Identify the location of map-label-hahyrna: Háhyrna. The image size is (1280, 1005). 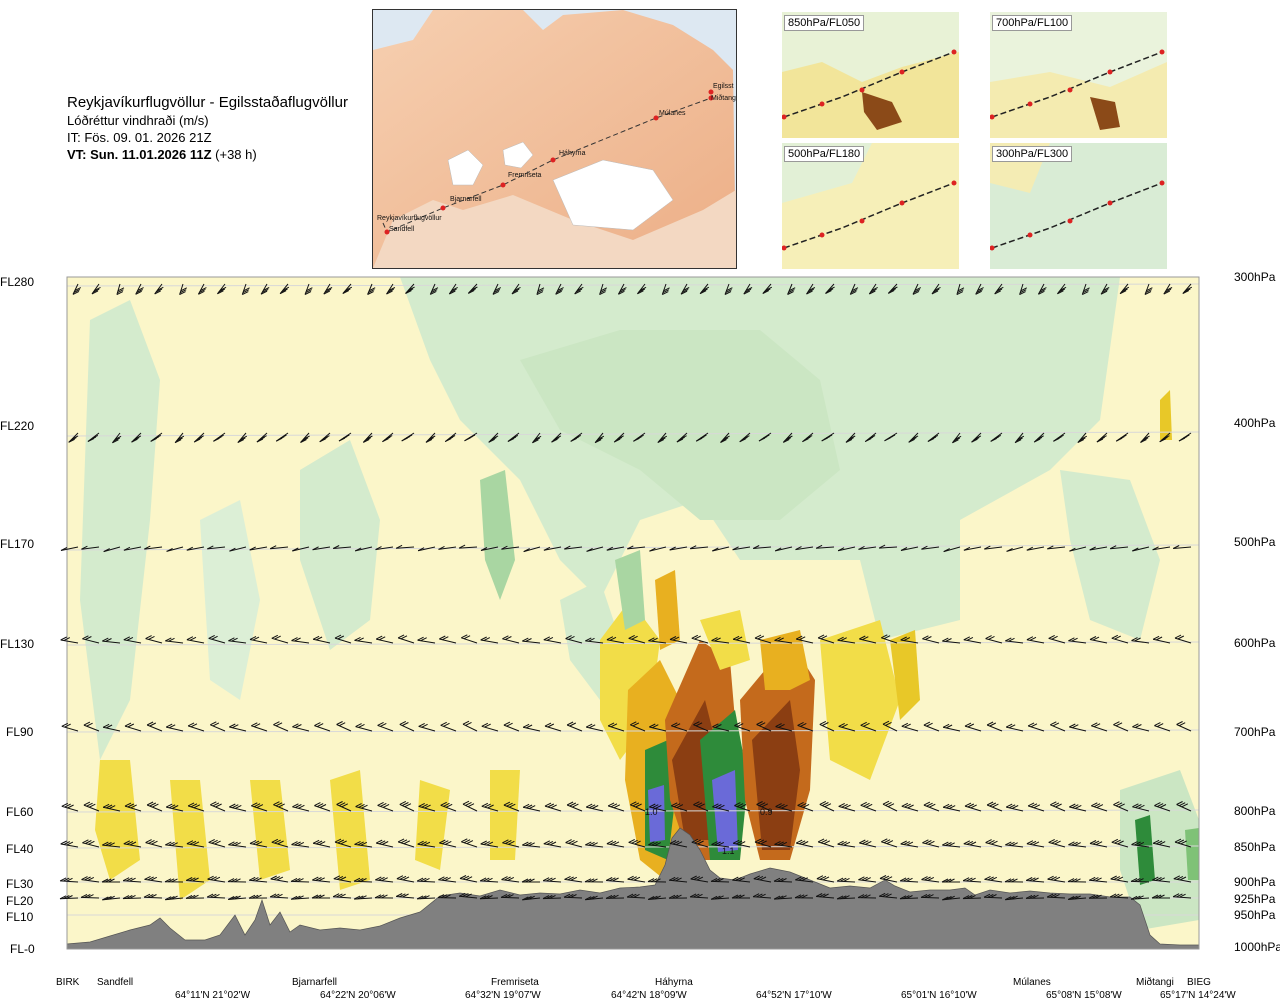
(572, 153).